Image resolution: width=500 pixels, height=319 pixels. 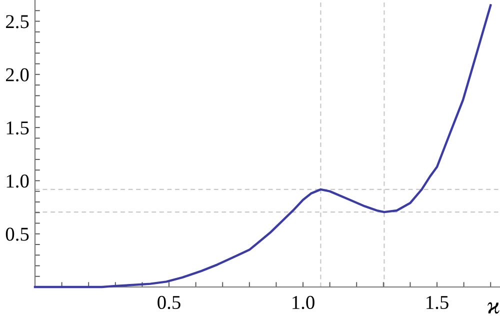 I want to click on y-tick-label: 1.0, so click(x=17, y=181).